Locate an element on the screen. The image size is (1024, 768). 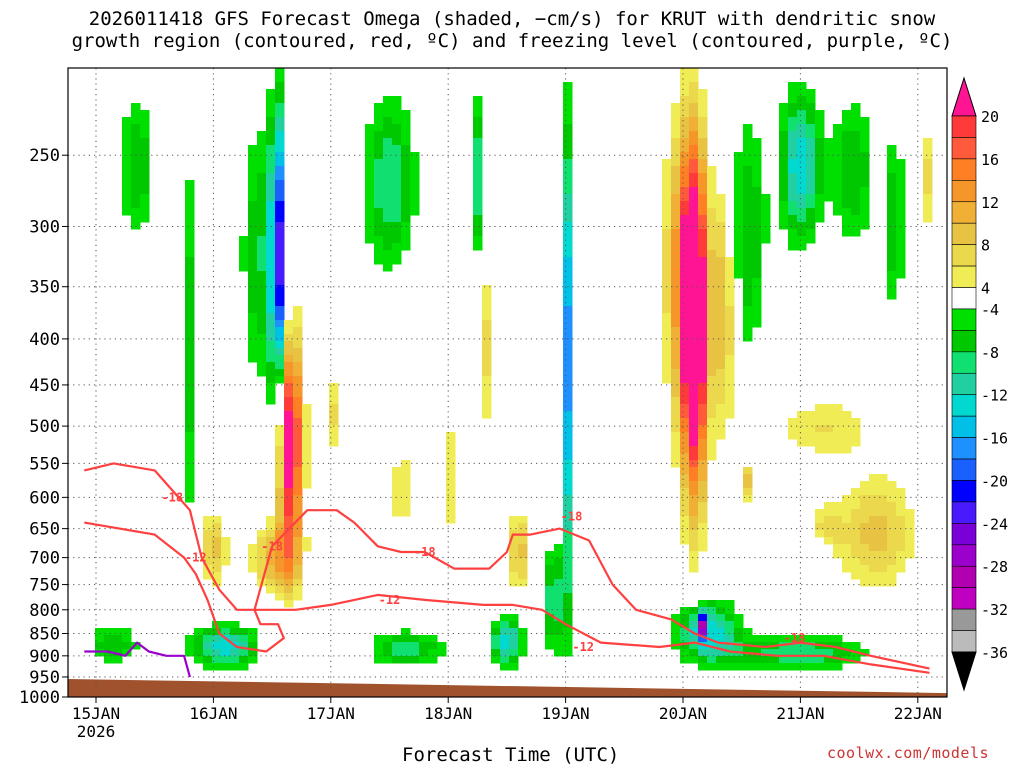
contour-label: -18 is located at coordinates (425, 552).